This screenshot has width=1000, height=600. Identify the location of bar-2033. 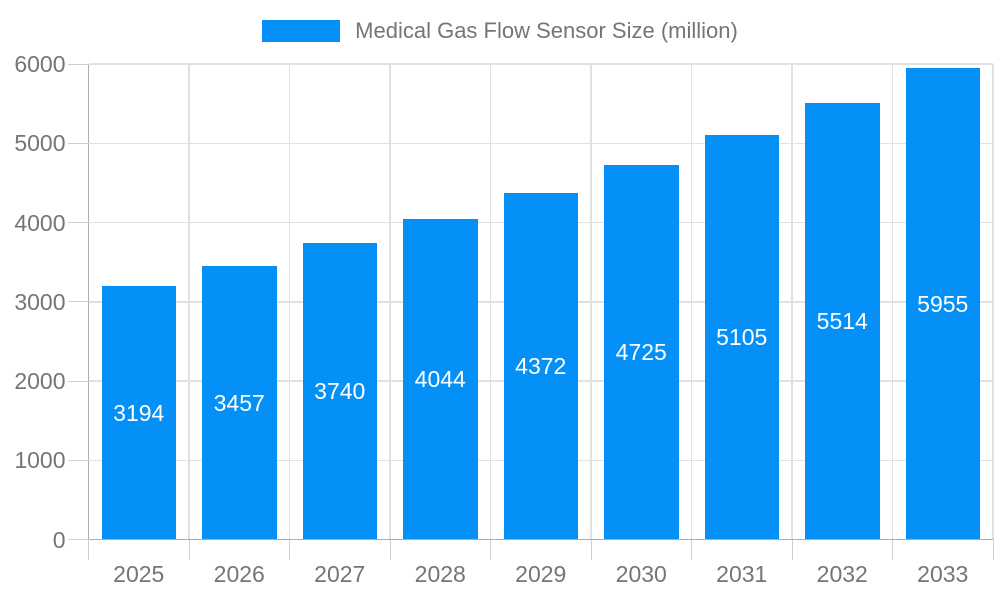
(942, 303).